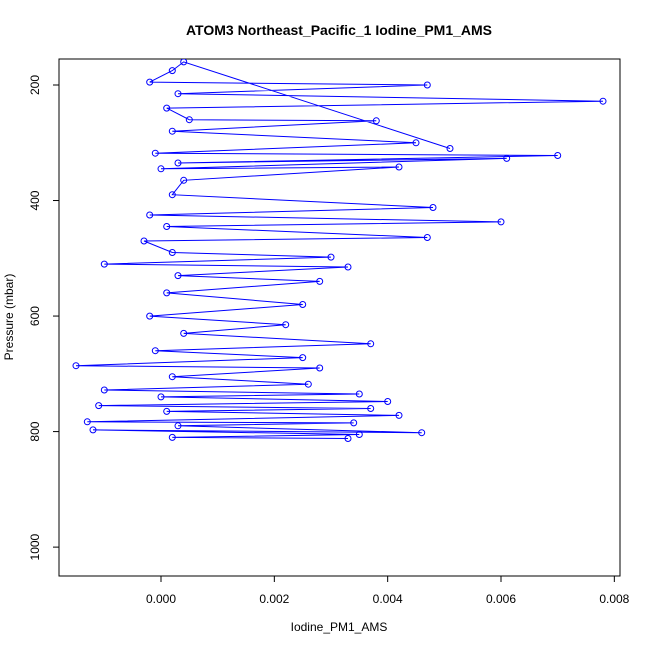 The image size is (650, 650). Describe the element at coordinates (501, 599) in the screenshot. I see `x-tick-label: 0.006` at that location.